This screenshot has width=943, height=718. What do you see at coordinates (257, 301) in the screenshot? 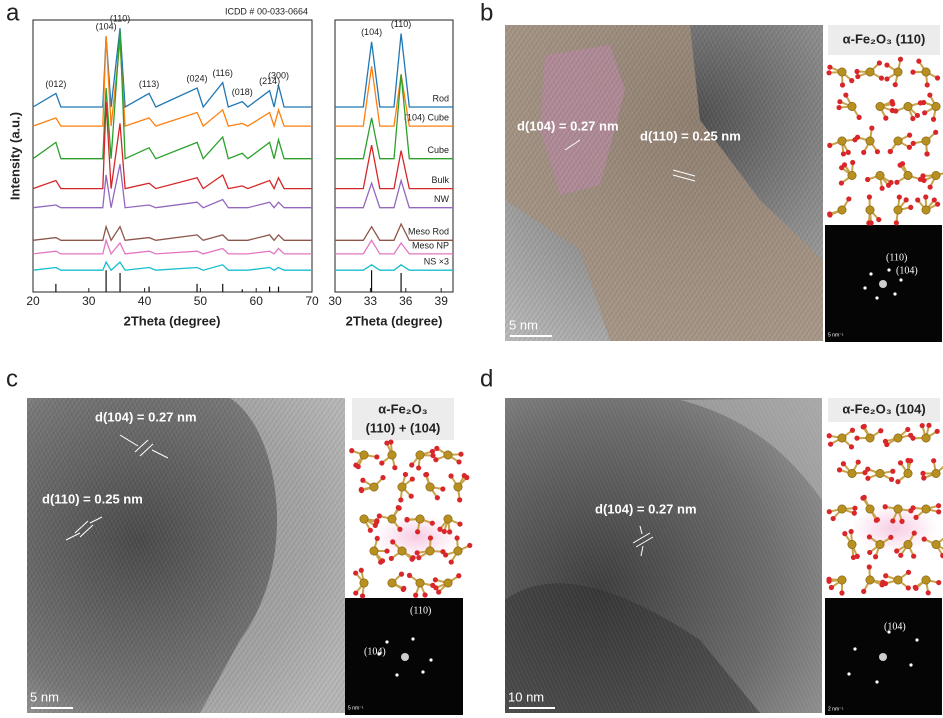
I see `x-tick-label: 60` at bounding box center [257, 301].